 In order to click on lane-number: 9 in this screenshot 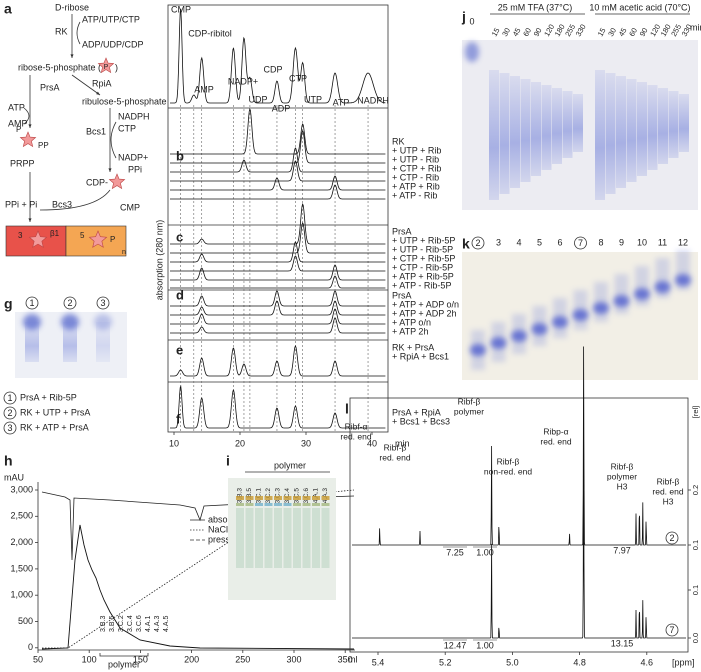, I will do `click(621, 242)`.